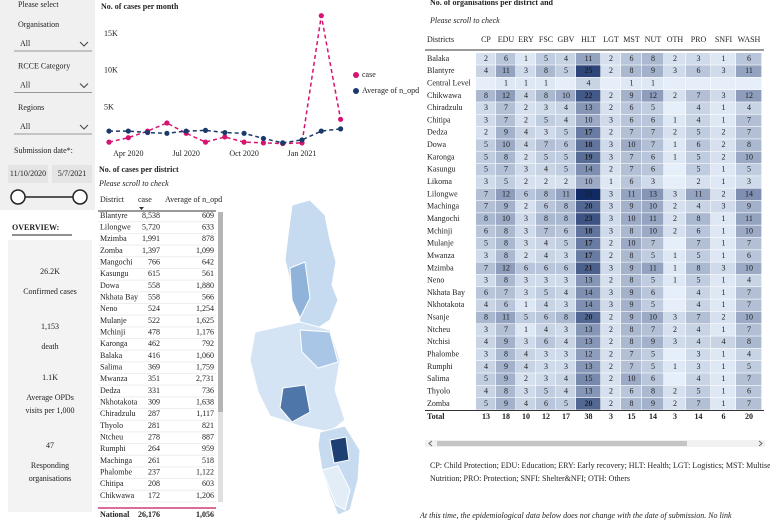 The height and width of the screenshot is (526, 770). Describe the element at coordinates (154, 308) in the screenshot. I see `table-cell: 524` at that location.